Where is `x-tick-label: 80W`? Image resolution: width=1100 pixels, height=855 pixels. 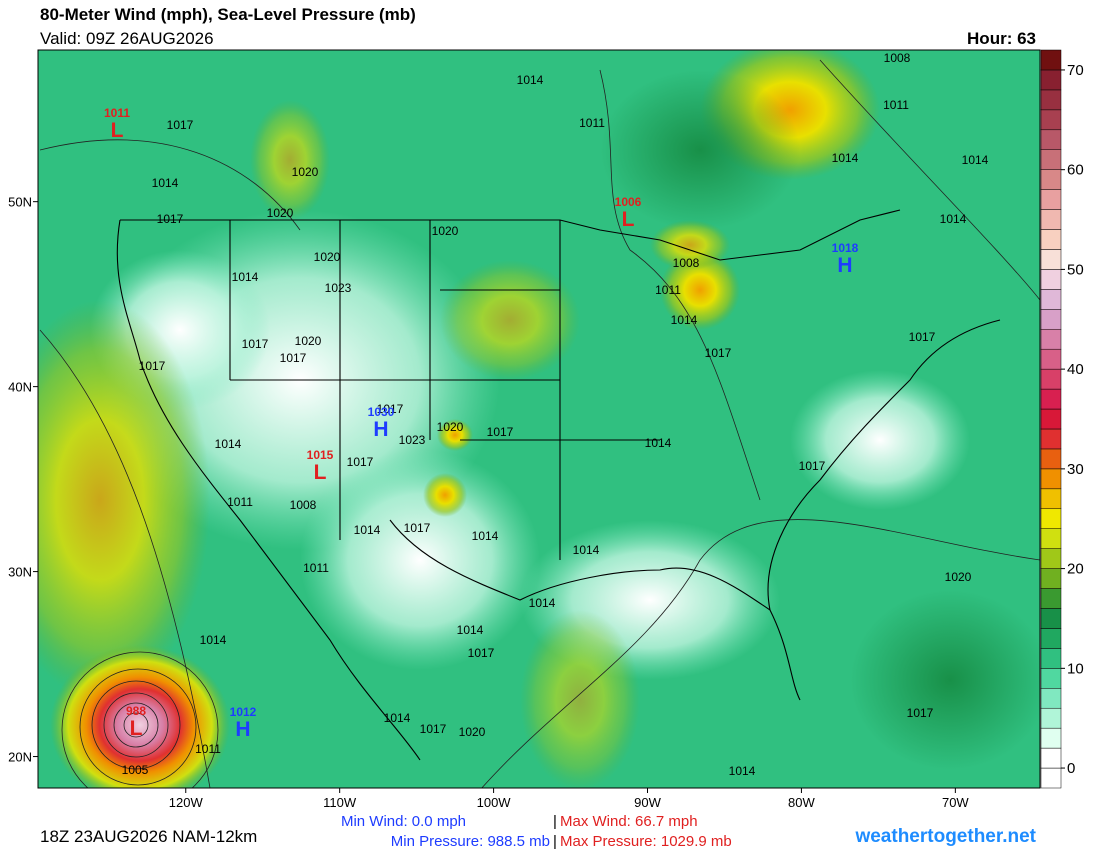
x-tick-label: 80W is located at coordinates (801, 802).